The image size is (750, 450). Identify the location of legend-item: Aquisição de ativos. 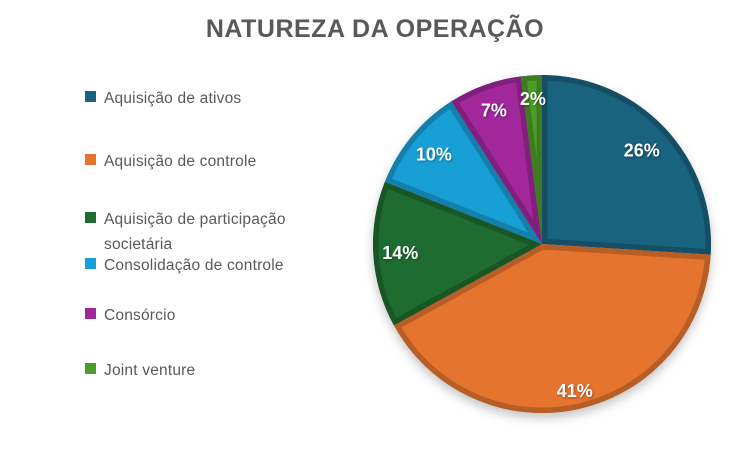
(194, 98).